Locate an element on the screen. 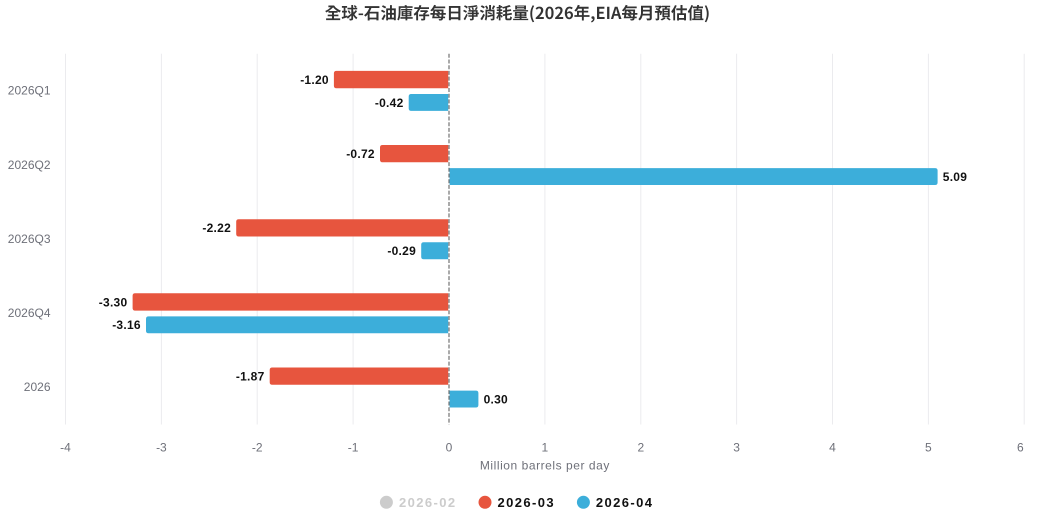 The height and width of the screenshot is (520, 1038). svg-text: -0.42 is located at coordinates (389, 103).